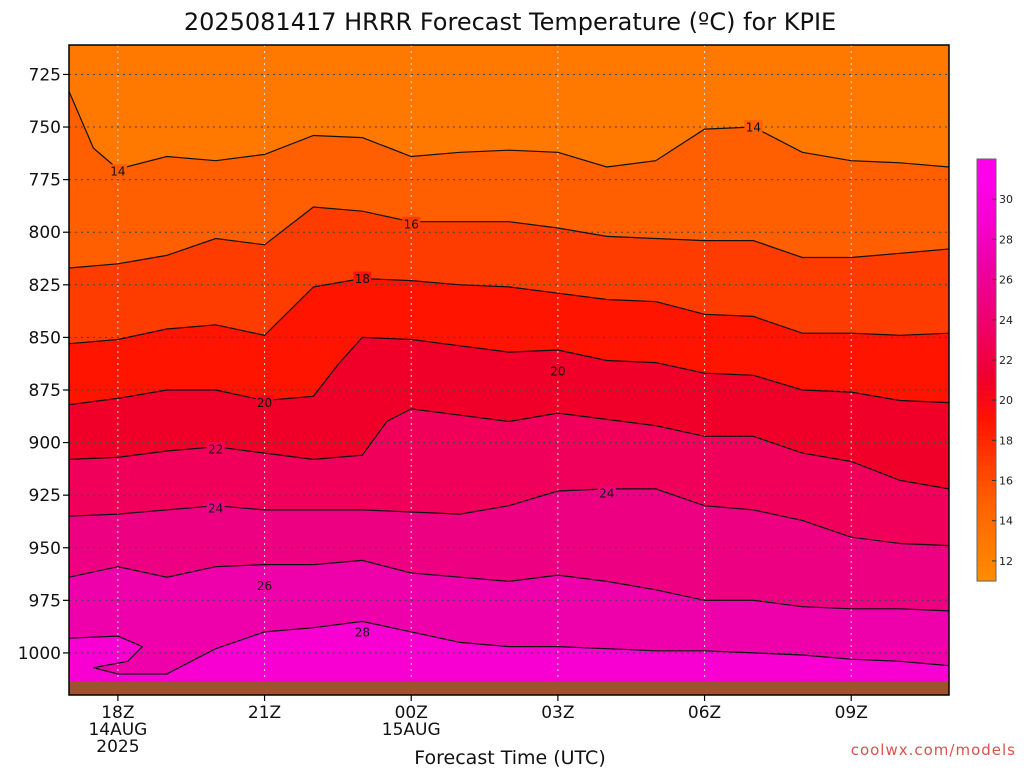 The width and height of the screenshot is (1024, 768). What do you see at coordinates (45, 181) in the screenshot?
I see `y-tick-label: 775` at bounding box center [45, 181].